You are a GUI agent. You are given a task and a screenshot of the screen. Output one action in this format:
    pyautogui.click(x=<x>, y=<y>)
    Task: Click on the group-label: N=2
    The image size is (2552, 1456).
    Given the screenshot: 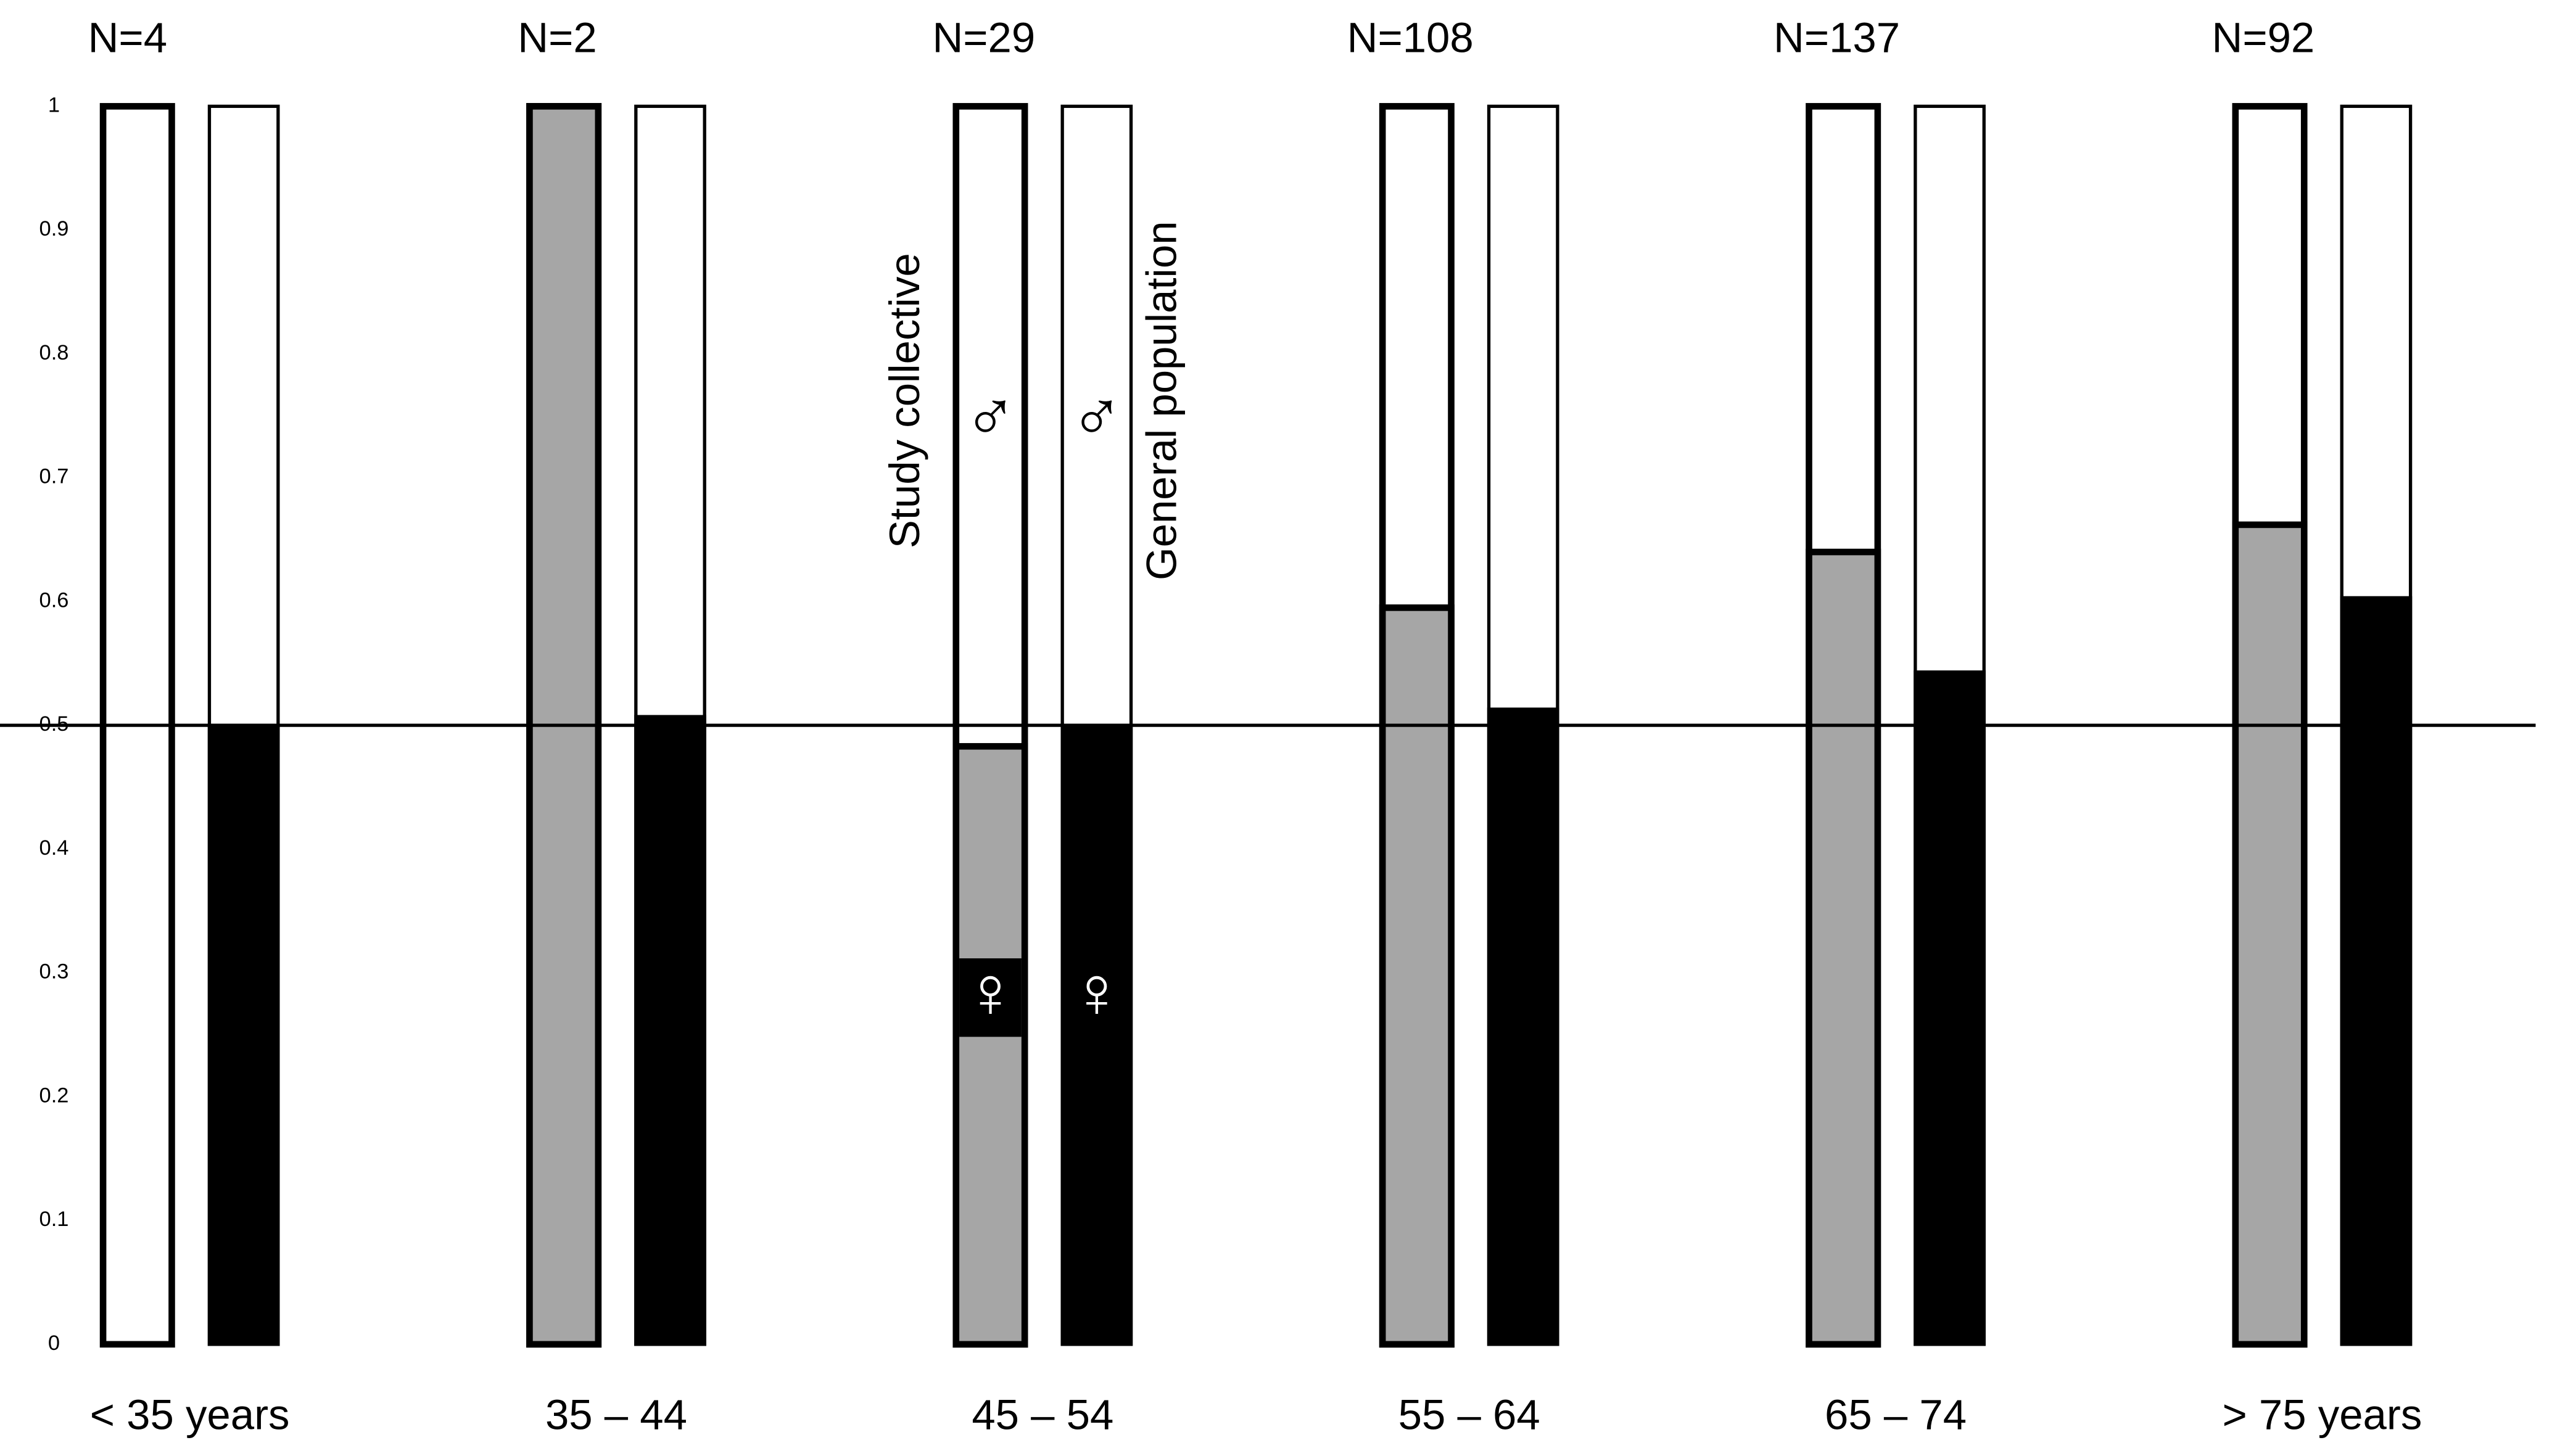 What is the action you would take?
    pyautogui.click(x=557, y=38)
    